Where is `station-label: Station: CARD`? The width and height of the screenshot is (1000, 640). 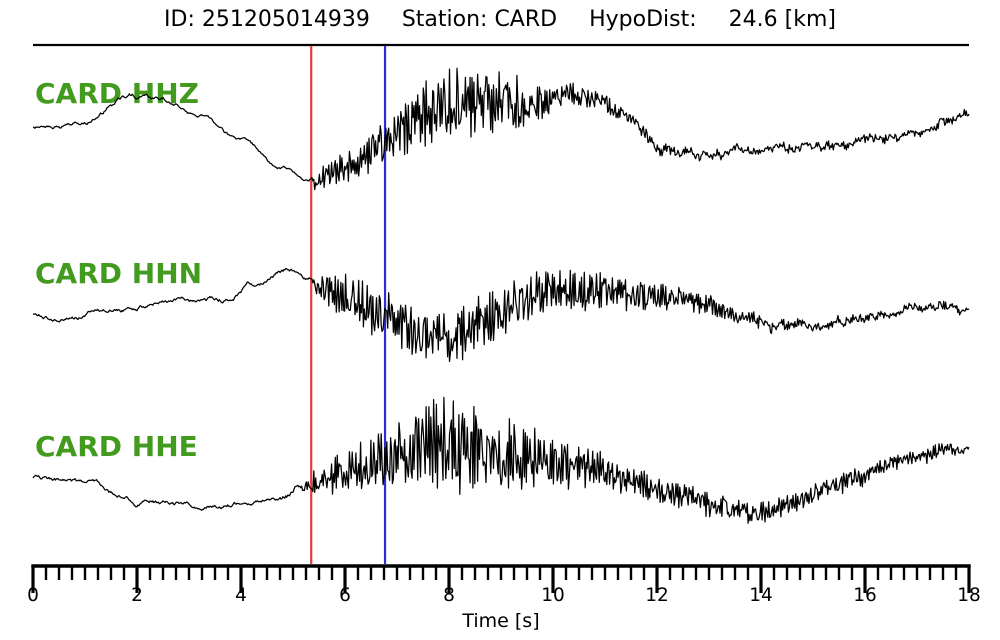 station-label: Station: CARD is located at coordinates (479, 19).